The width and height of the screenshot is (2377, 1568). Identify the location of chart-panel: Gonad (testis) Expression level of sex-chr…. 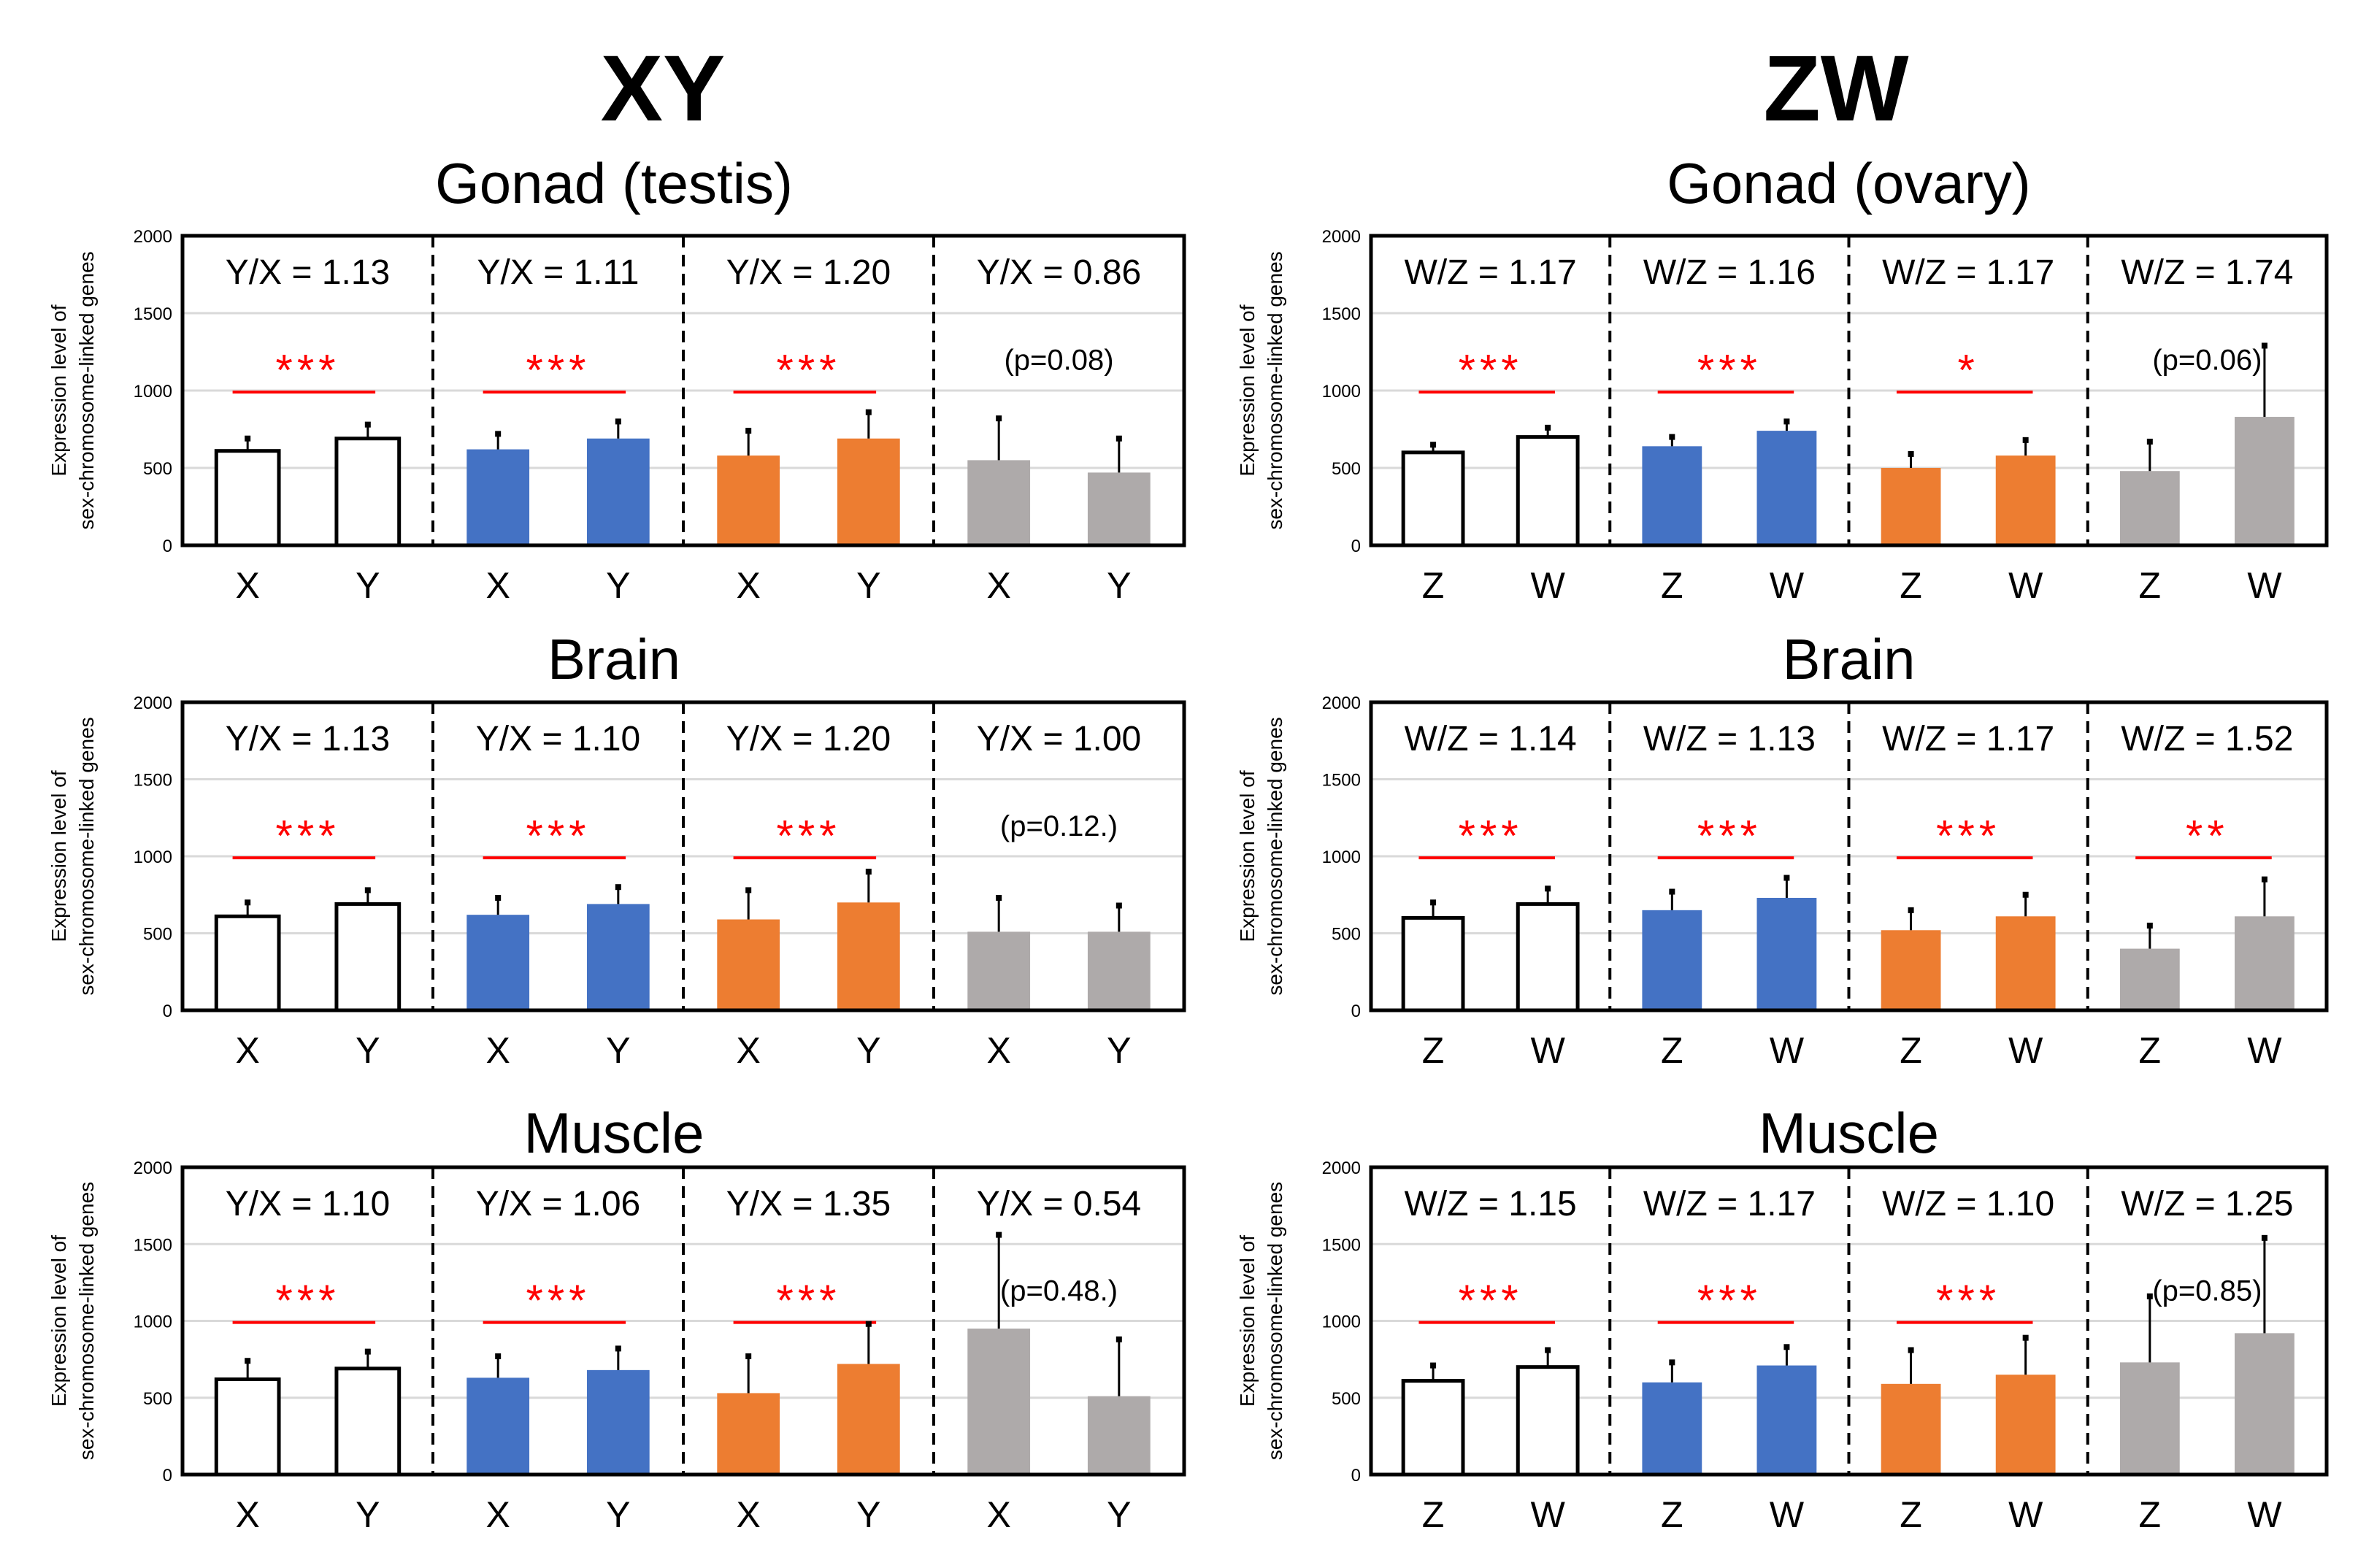
(616, 379).